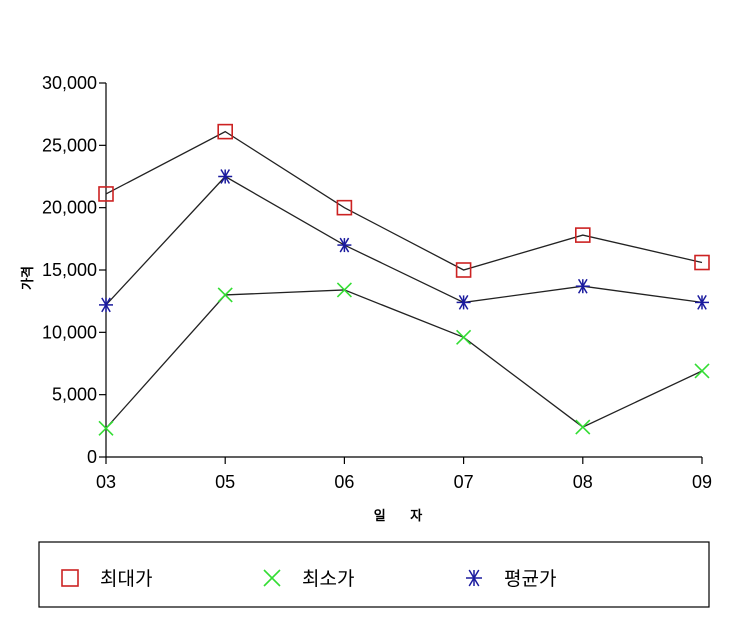 The image size is (730, 630). What do you see at coordinates (583, 482) in the screenshot?
I see `x-tick-label: 08` at bounding box center [583, 482].